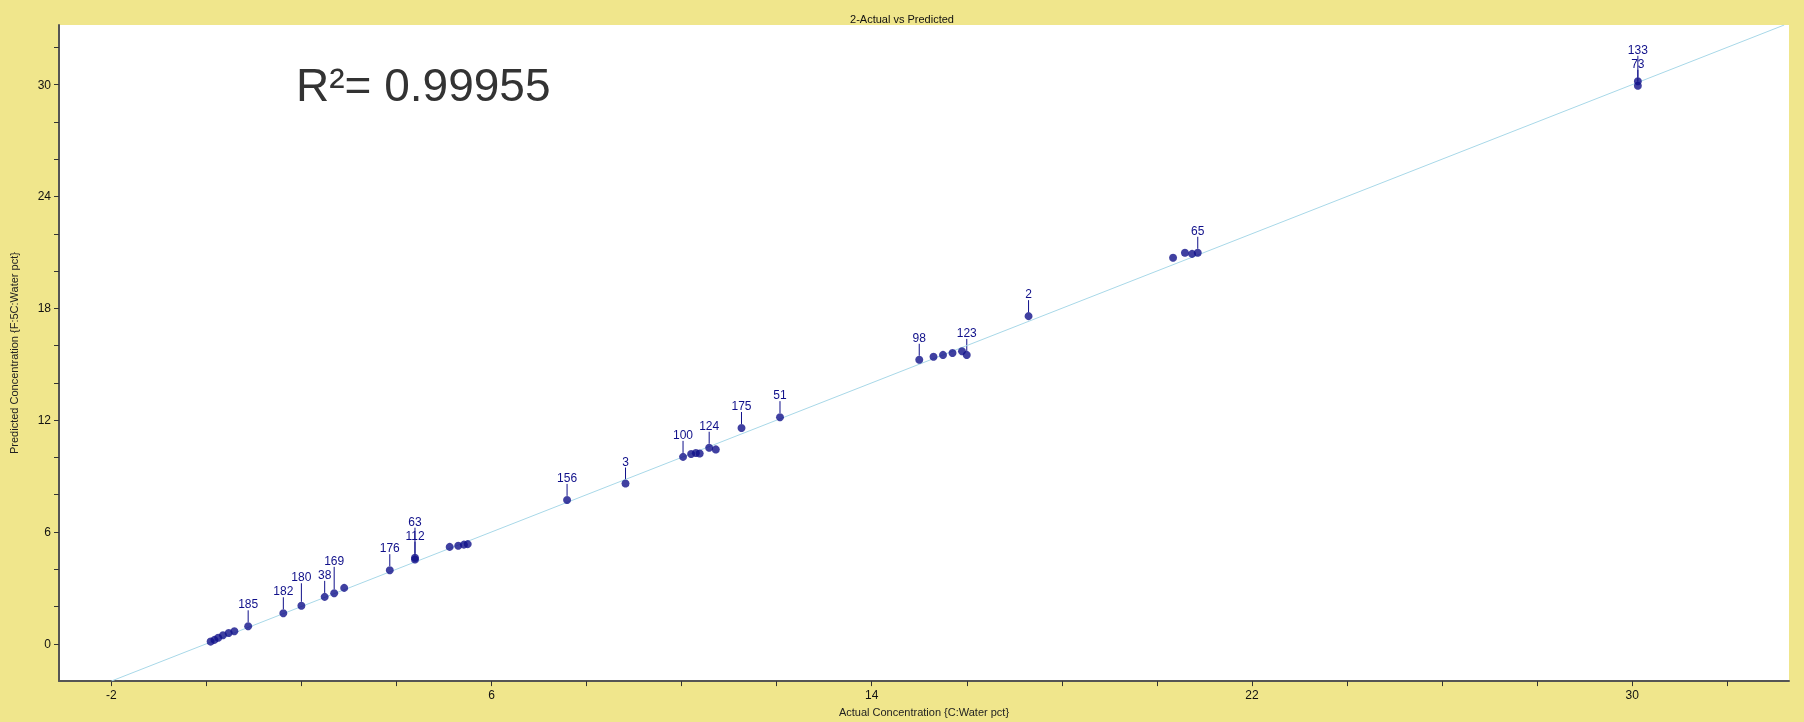  What do you see at coordinates (1632, 695) in the screenshot?
I see `x-tick-label: 30` at bounding box center [1632, 695].